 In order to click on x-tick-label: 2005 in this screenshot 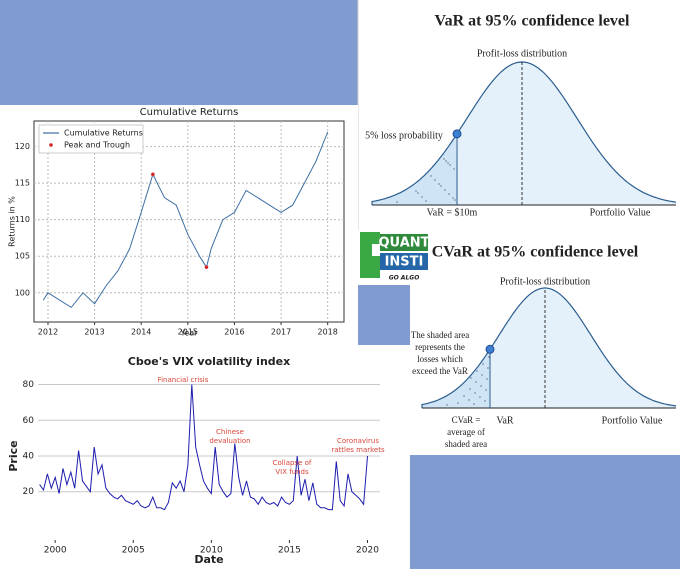, I will do `click(133, 551)`.